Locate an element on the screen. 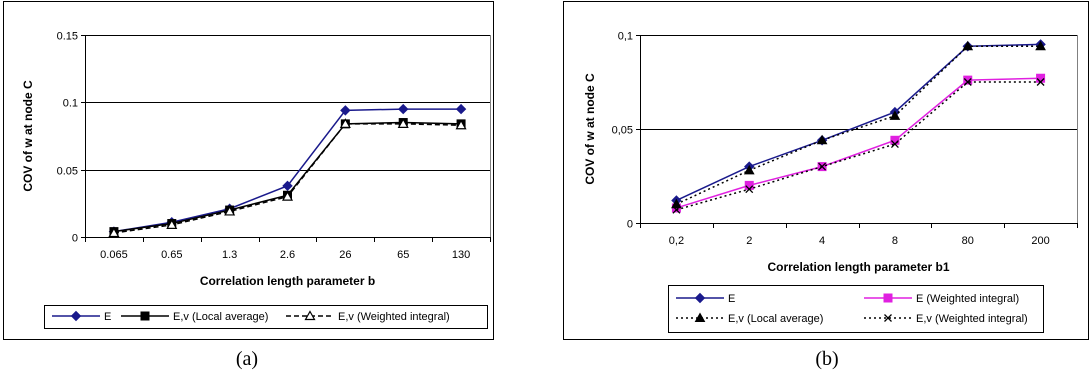  x-tick-label: 4 is located at coordinates (822, 241).